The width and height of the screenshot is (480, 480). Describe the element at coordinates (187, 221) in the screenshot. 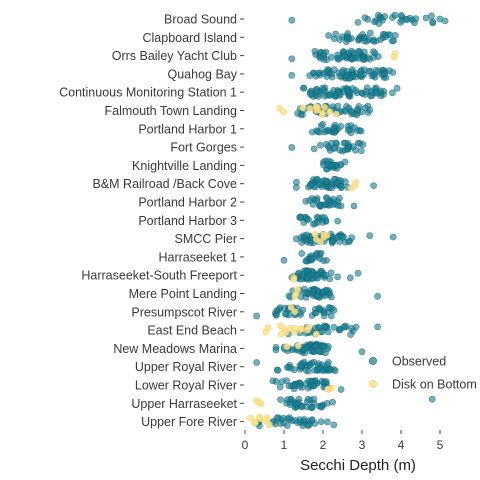

I see `y-tick-label: Portland Harbor 3` at that location.